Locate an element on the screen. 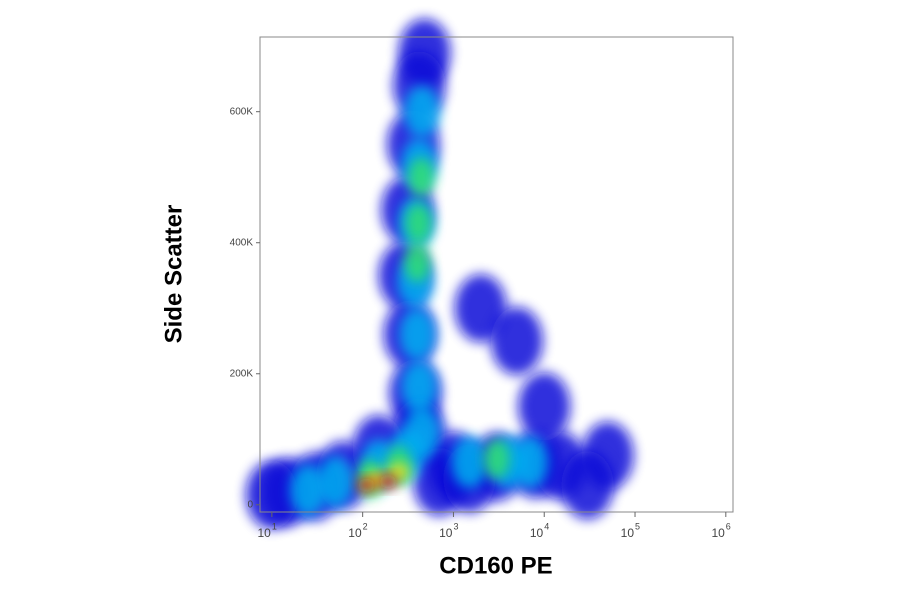  y-tick-label: 400K is located at coordinates (242, 242).